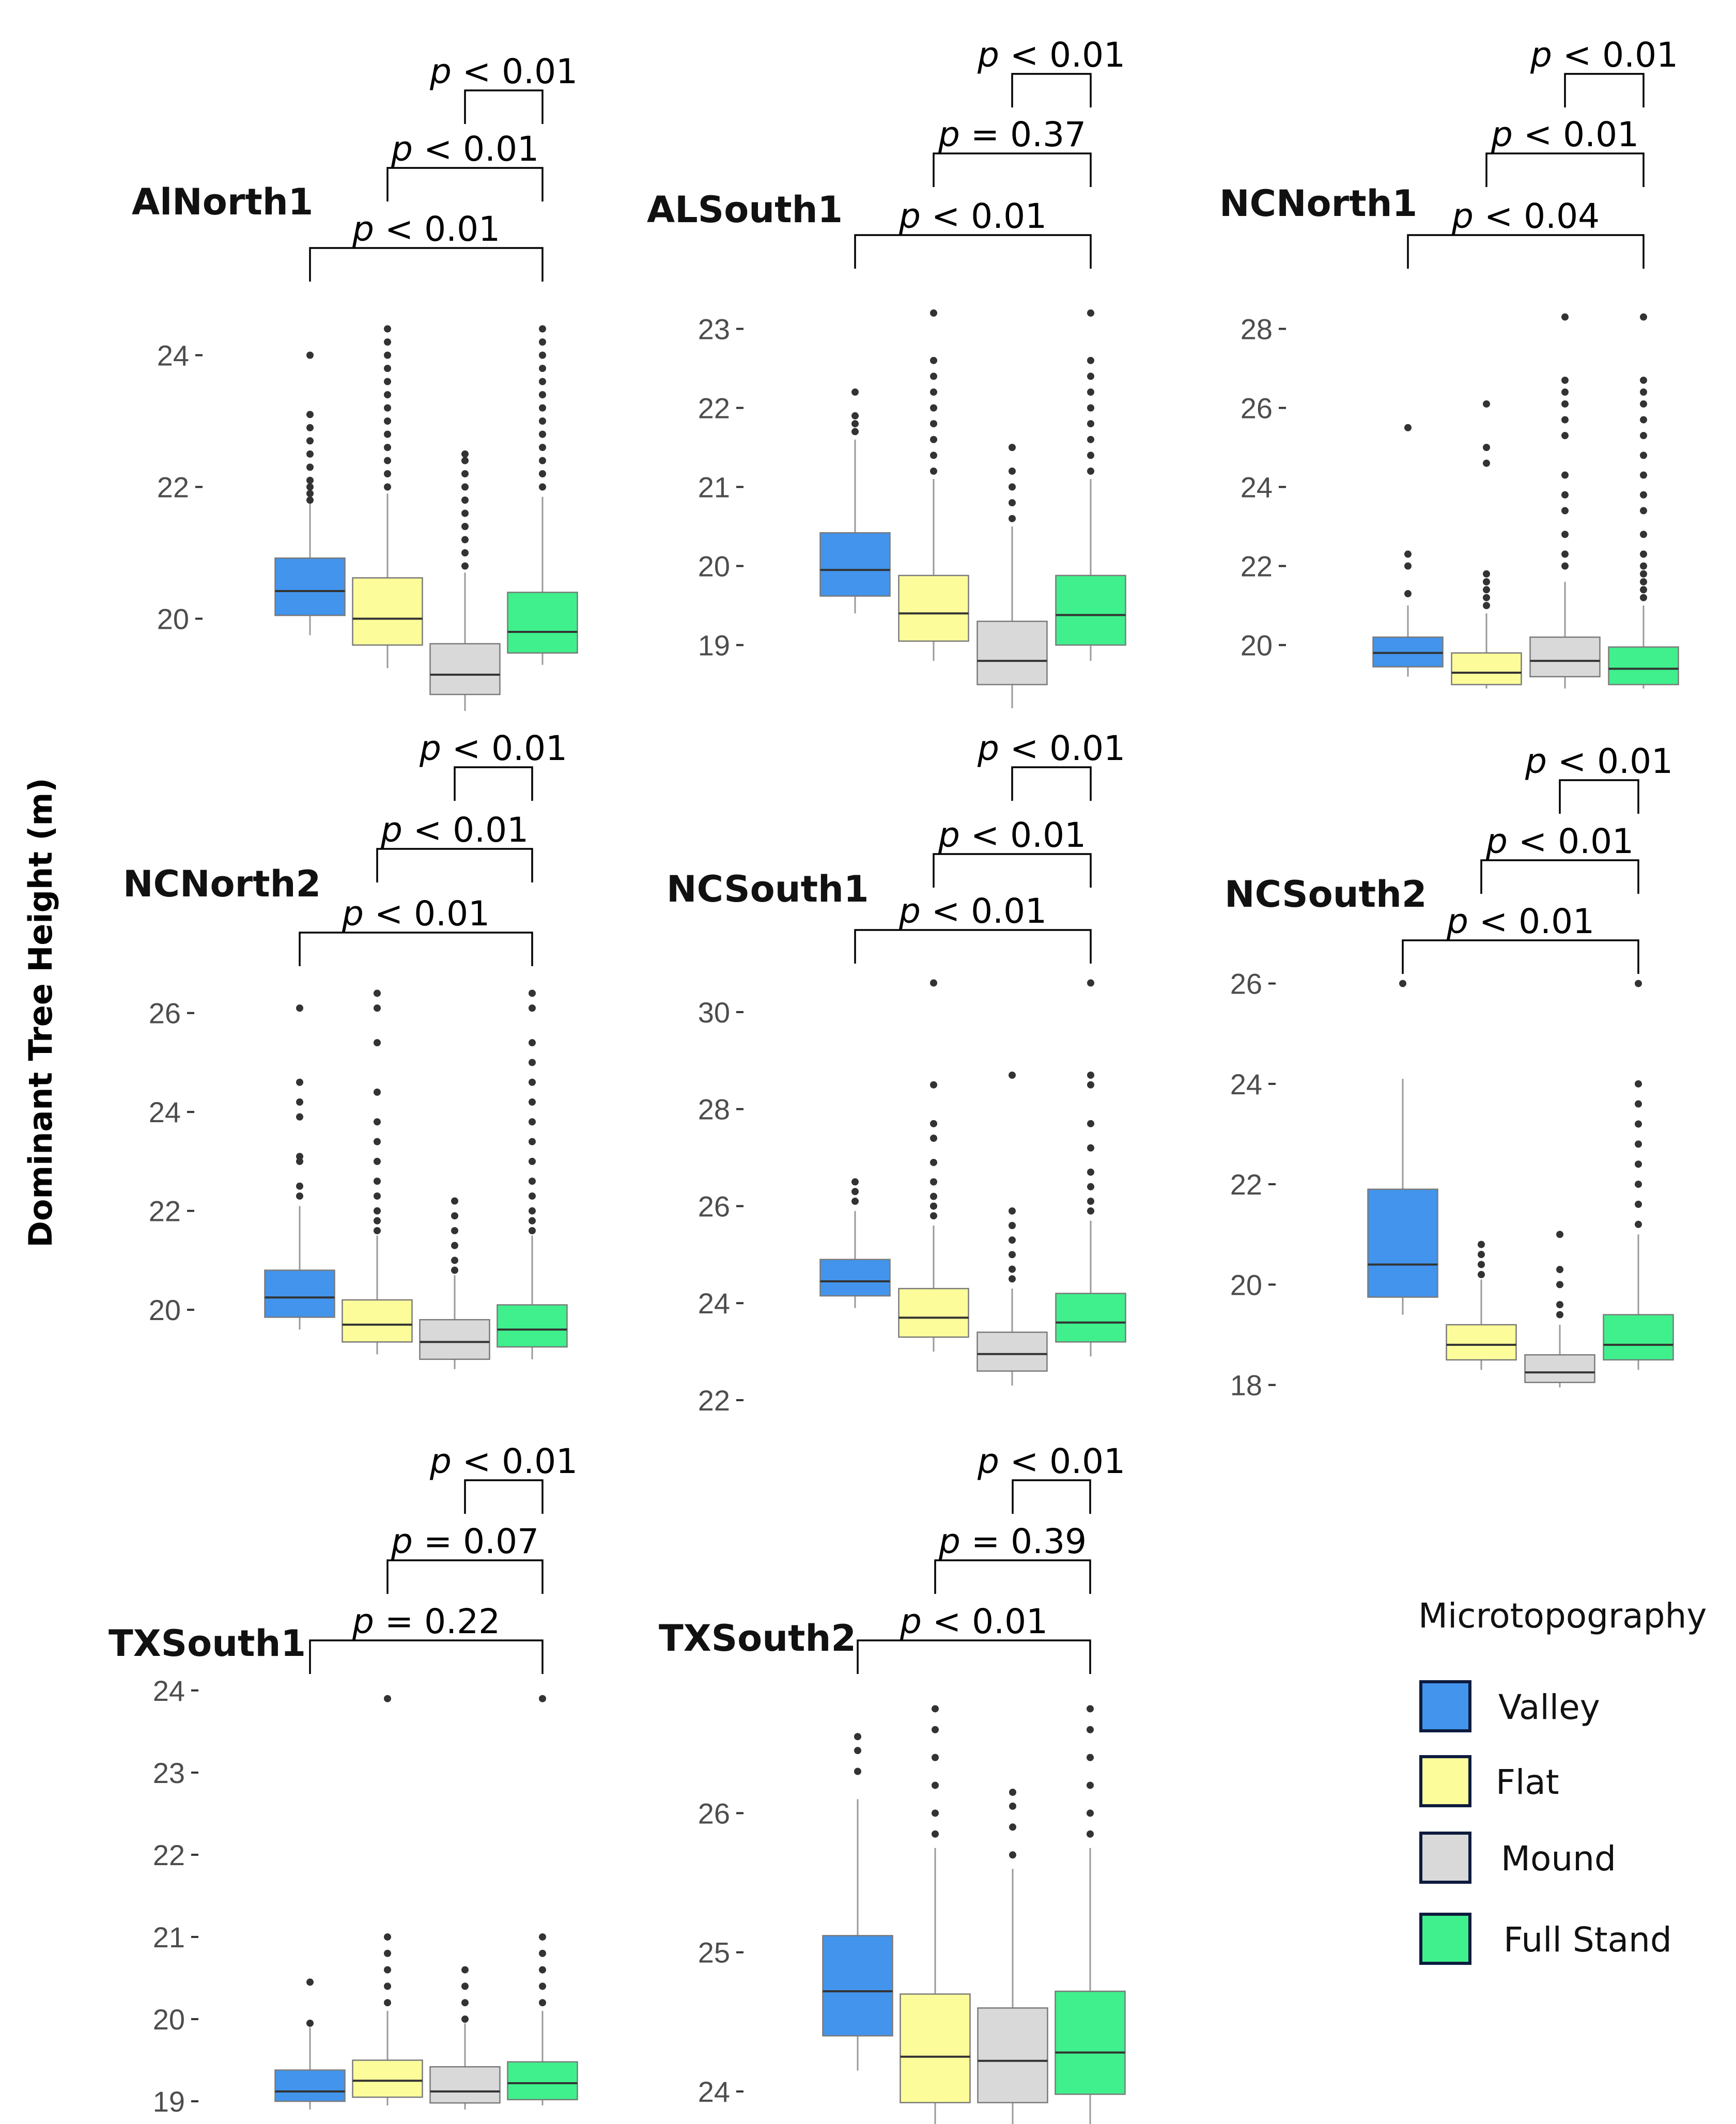  What do you see at coordinates (1012, 835) in the screenshot?
I see `p-value-label: p < 0.01` at bounding box center [1012, 835].